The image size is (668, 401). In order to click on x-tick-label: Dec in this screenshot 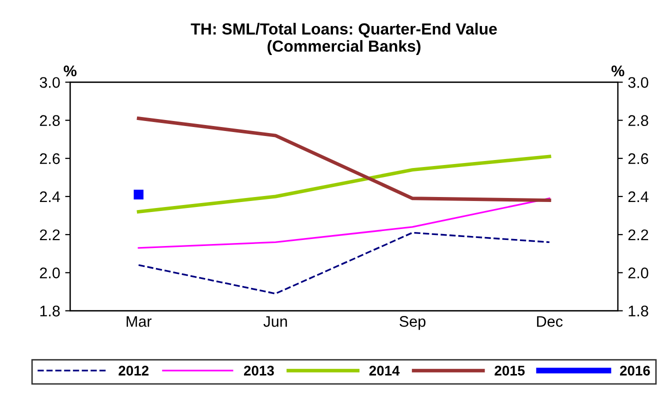, I will do `click(550, 321)`.